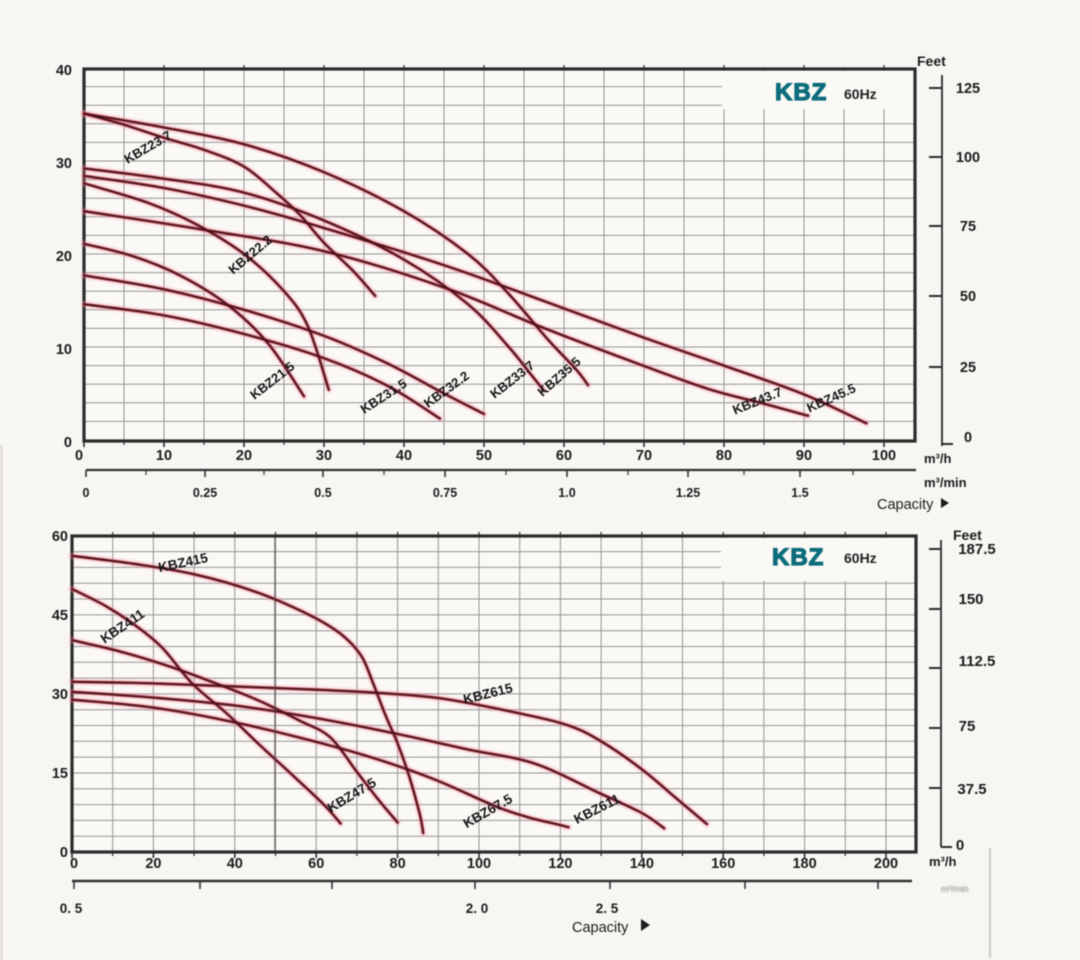 The width and height of the screenshot is (1080, 960). What do you see at coordinates (970, 599) in the screenshot?
I see `svg-text: 150` at bounding box center [970, 599].